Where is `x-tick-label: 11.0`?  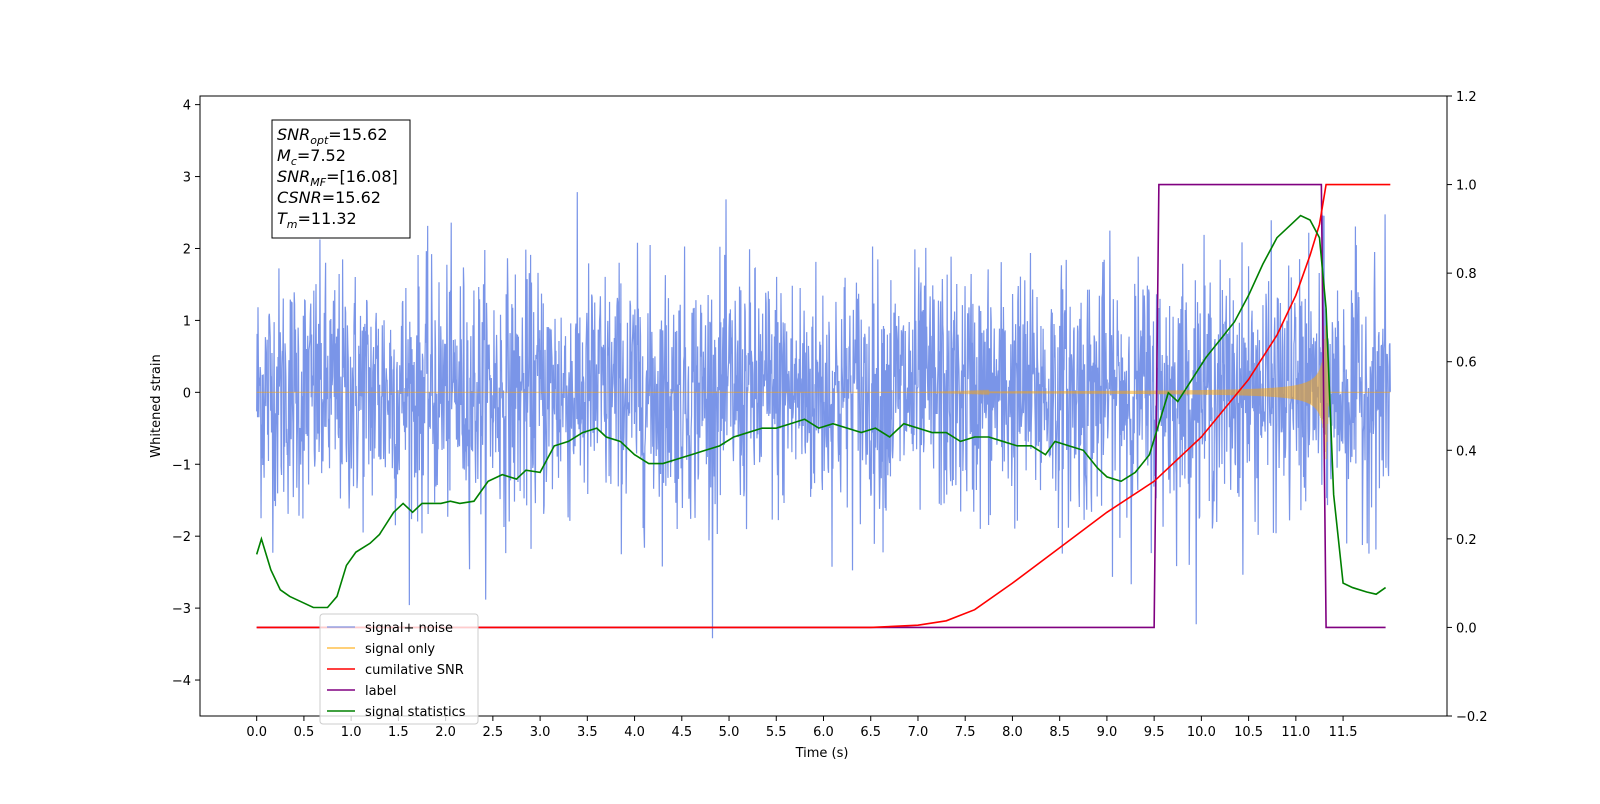
x-tick-label: 11.0 is located at coordinates (1295, 732).